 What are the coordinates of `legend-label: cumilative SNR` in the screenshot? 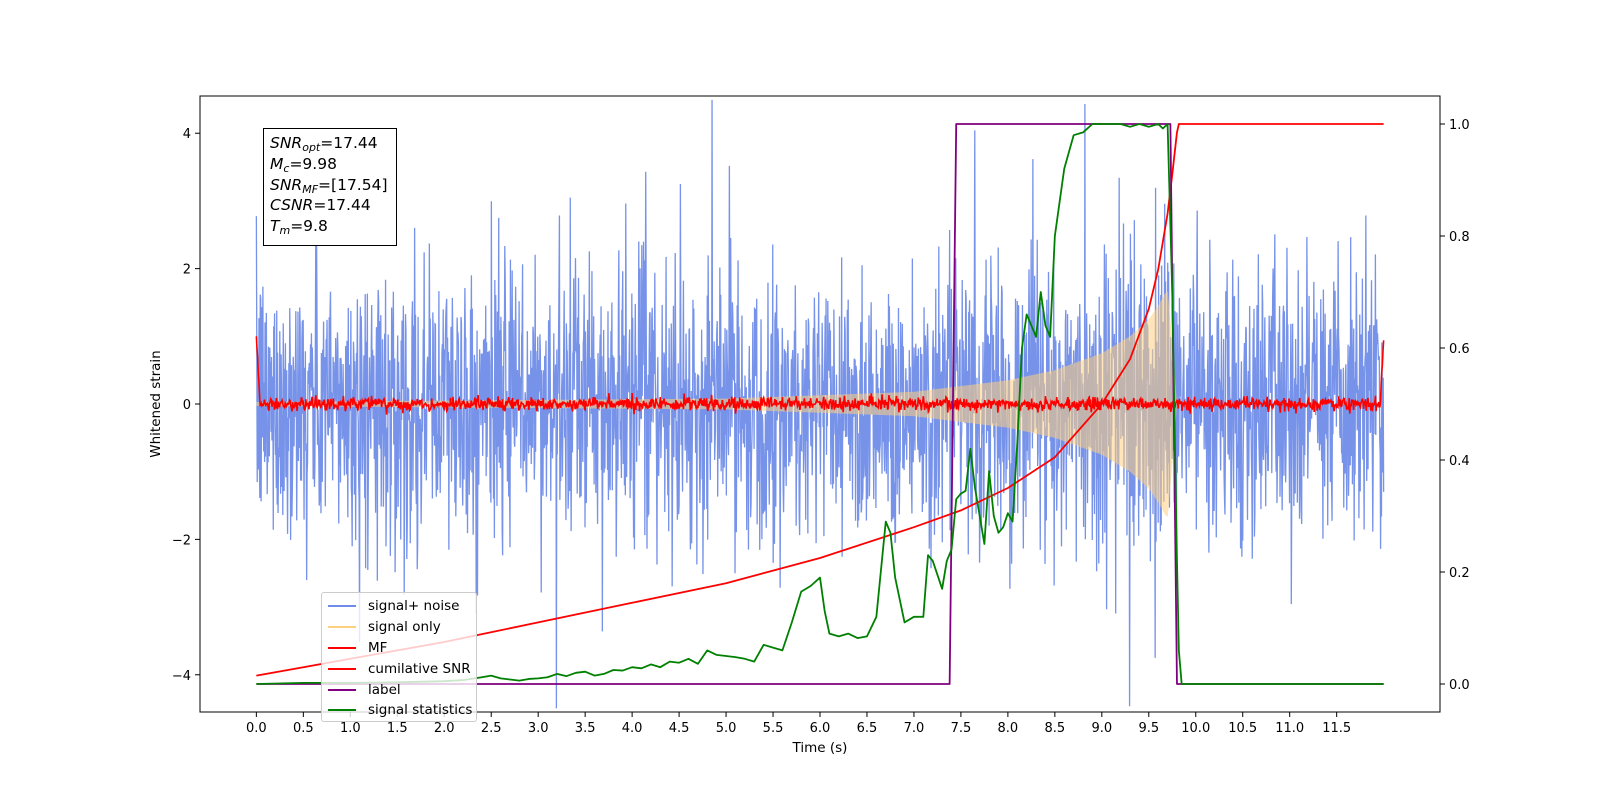 It's located at (419, 668).